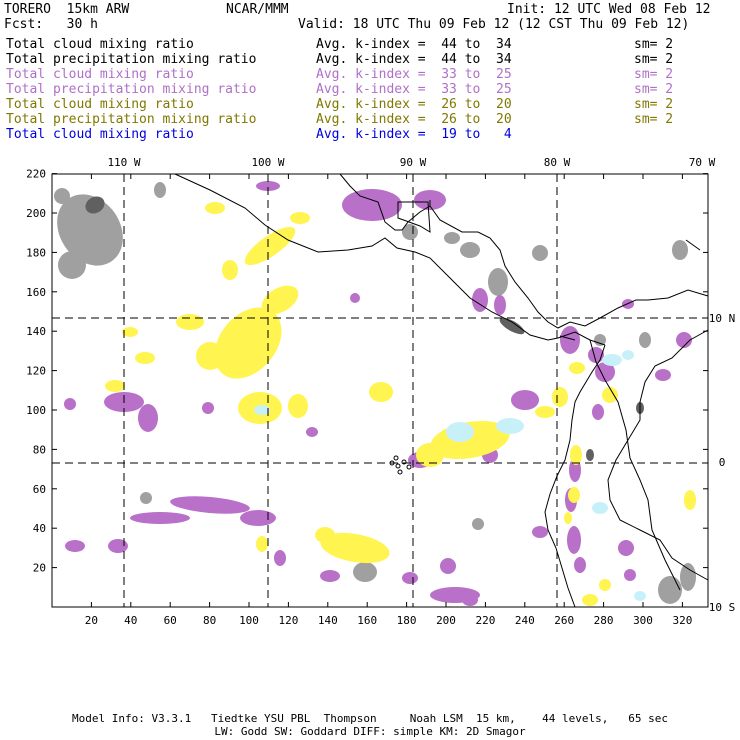  I want to click on x-tick-label: 240, so click(525, 620).